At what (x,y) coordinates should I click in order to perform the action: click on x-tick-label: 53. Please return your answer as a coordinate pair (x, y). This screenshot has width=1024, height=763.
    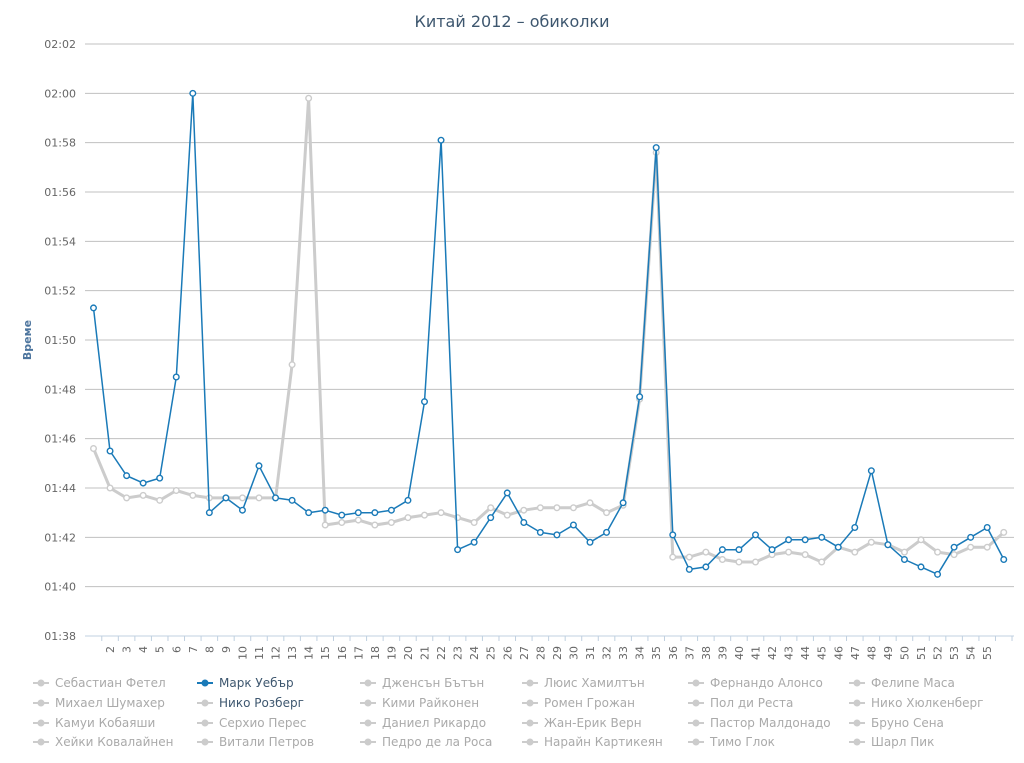
    Looking at the image, I should click on (954, 653).